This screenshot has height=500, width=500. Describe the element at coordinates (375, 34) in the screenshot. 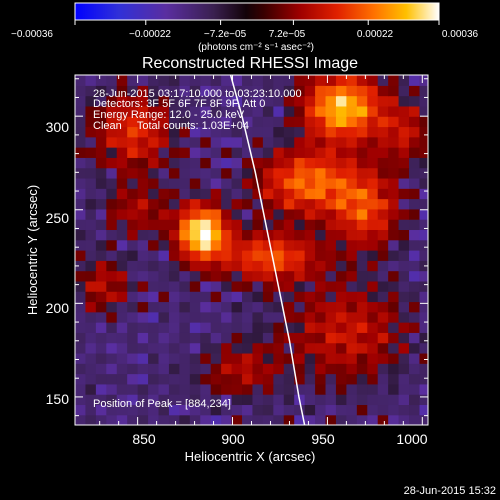

I see `colorbar-tick-label-4: 0.00022` at that location.